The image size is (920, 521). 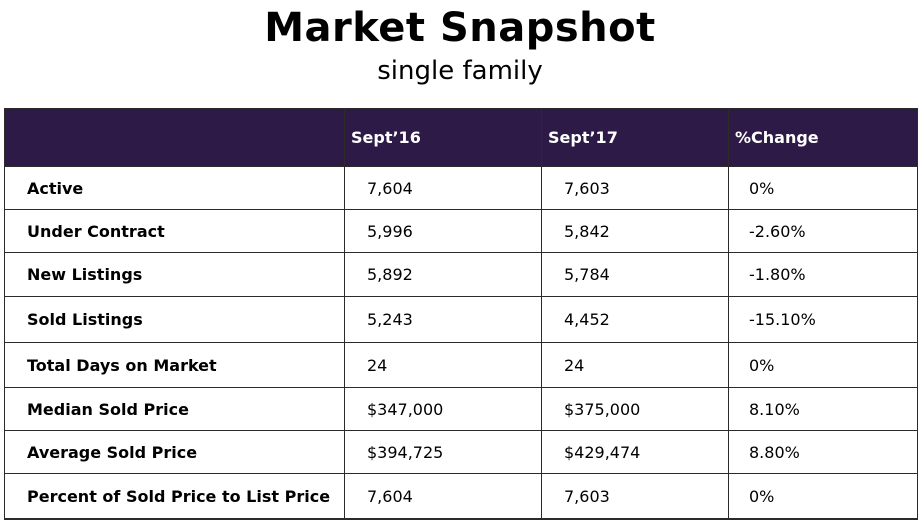 What do you see at coordinates (443, 365) in the screenshot?
I see `cell-sept16: 24` at bounding box center [443, 365].